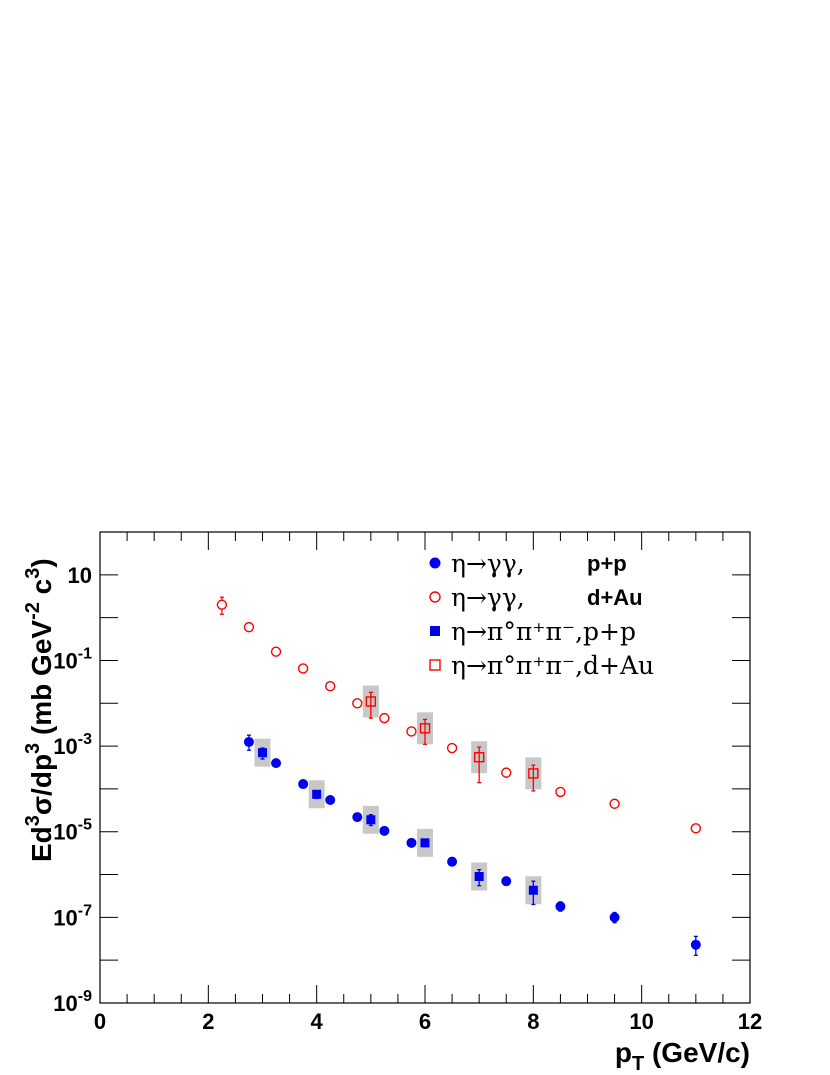 The width and height of the screenshot is (830, 1075). Describe the element at coordinates (543, 631) in the screenshot. I see `legend-label: η→π°π⁺π⁻,p+p` at that location.